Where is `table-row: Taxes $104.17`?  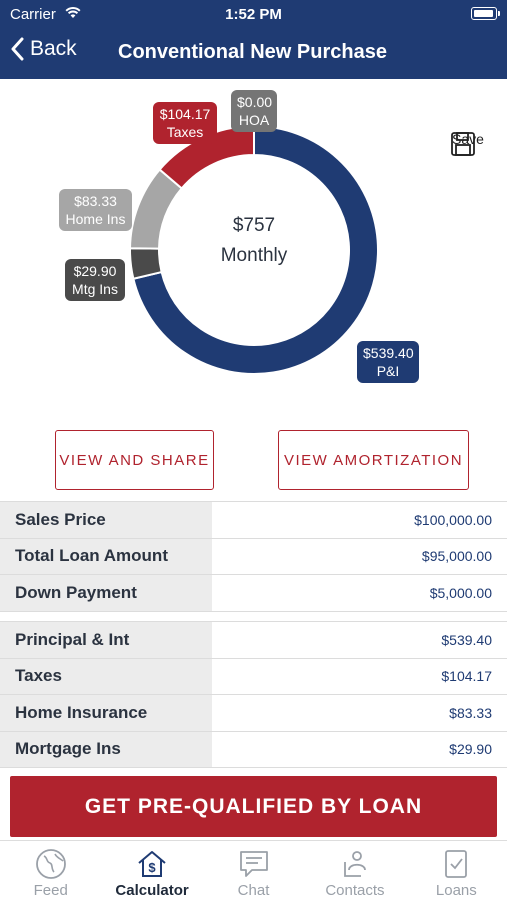 table-row: Taxes $104.17 is located at coordinates (253, 676).